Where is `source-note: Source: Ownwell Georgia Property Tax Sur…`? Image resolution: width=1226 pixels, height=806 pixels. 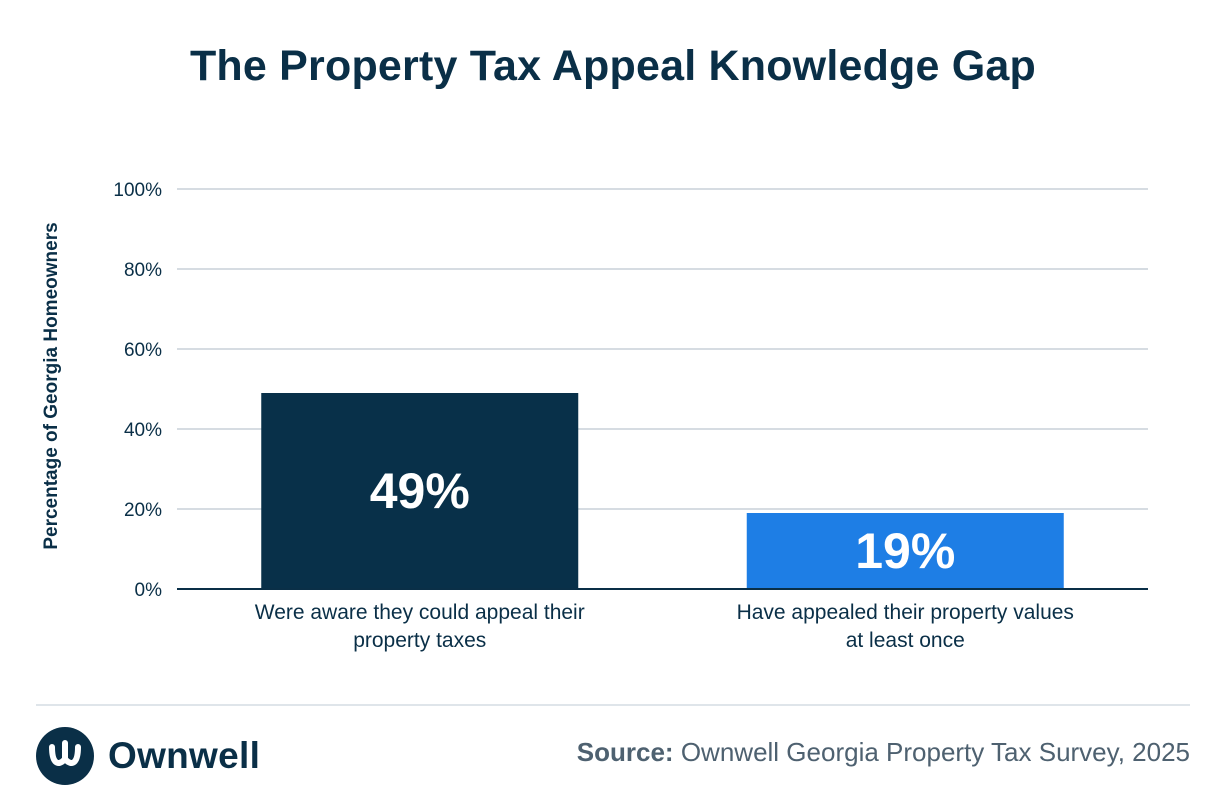
source-note: Source: Ownwell Georgia Property Tax Sur… is located at coordinates (883, 752).